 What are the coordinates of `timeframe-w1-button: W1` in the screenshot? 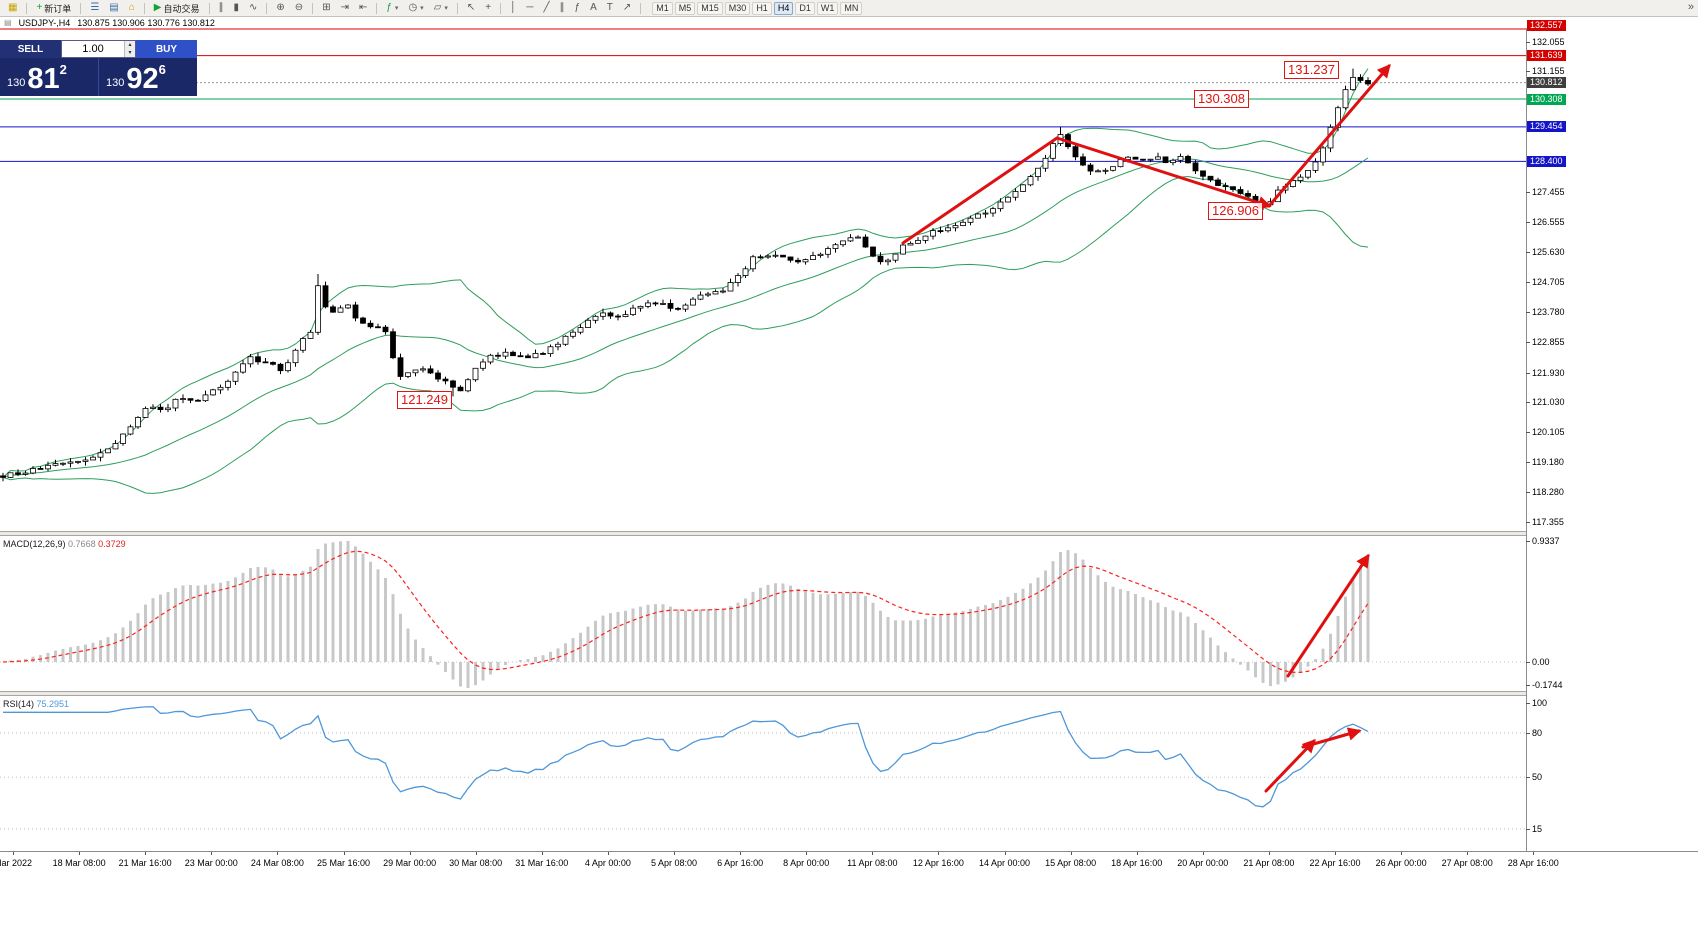 It's located at (827, 8).